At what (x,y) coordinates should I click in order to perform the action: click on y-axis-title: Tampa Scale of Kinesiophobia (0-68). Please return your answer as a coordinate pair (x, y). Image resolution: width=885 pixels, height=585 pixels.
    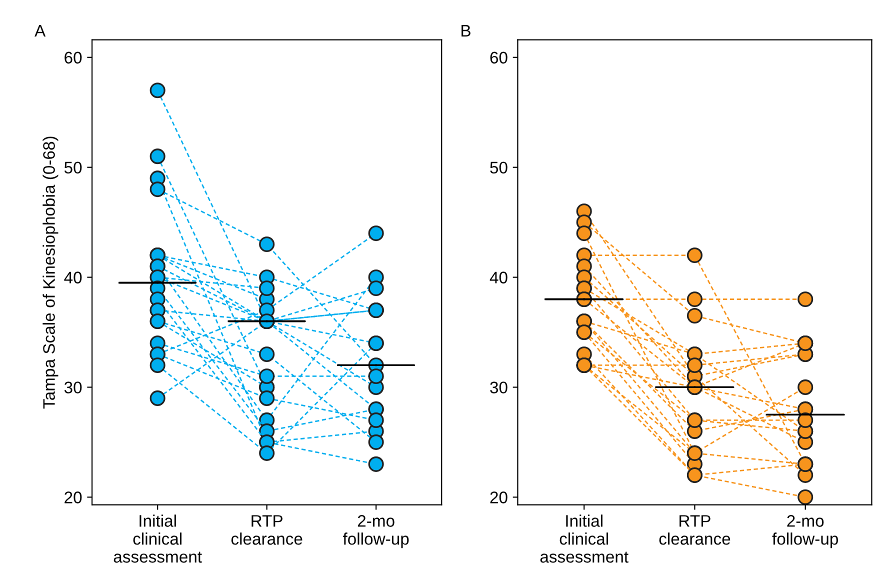
    Looking at the image, I should click on (50, 272).